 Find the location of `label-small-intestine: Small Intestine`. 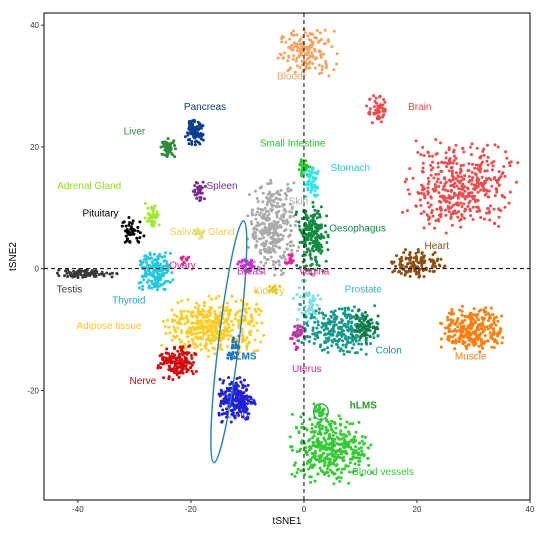

label-small-intestine: Small Intestine is located at coordinates (293, 144).